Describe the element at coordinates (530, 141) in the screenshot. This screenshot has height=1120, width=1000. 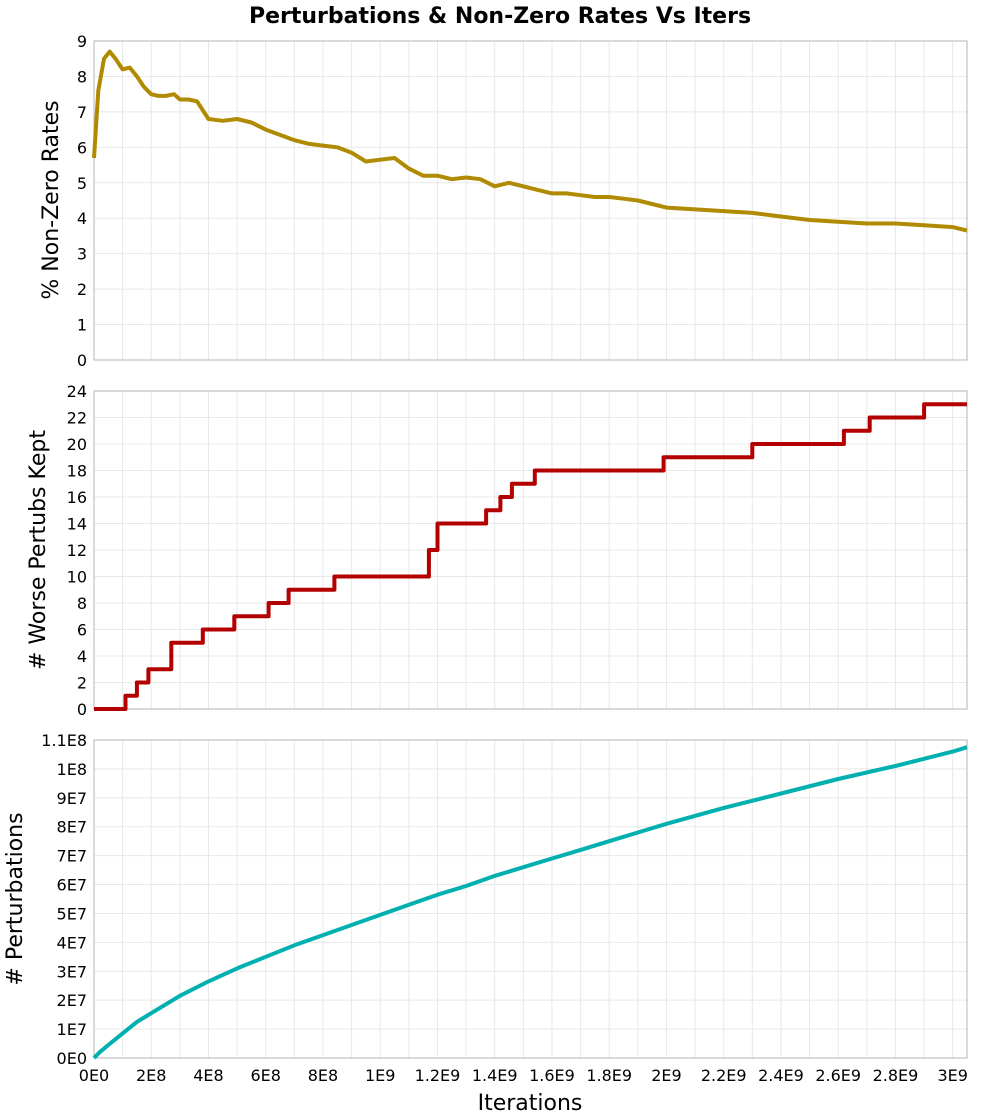
I see `series-line` at that location.